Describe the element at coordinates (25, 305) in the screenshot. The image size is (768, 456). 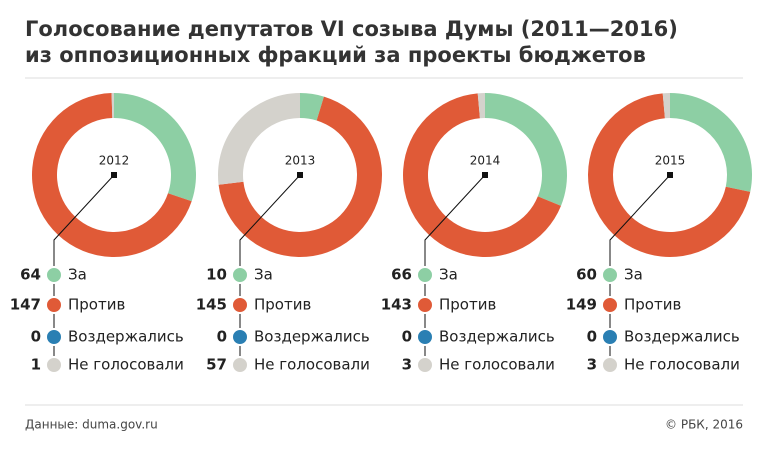
I see `legend-value: 147` at that location.